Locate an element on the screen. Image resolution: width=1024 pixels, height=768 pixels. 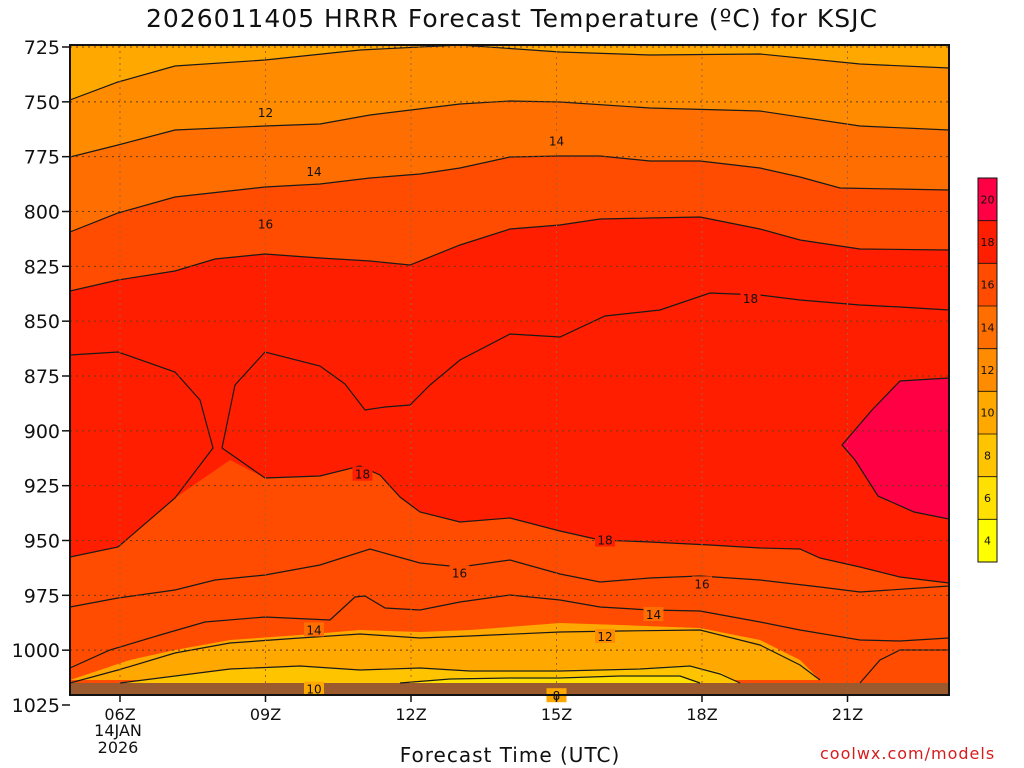
colorbar-label: 16 is located at coordinates (988, 285).